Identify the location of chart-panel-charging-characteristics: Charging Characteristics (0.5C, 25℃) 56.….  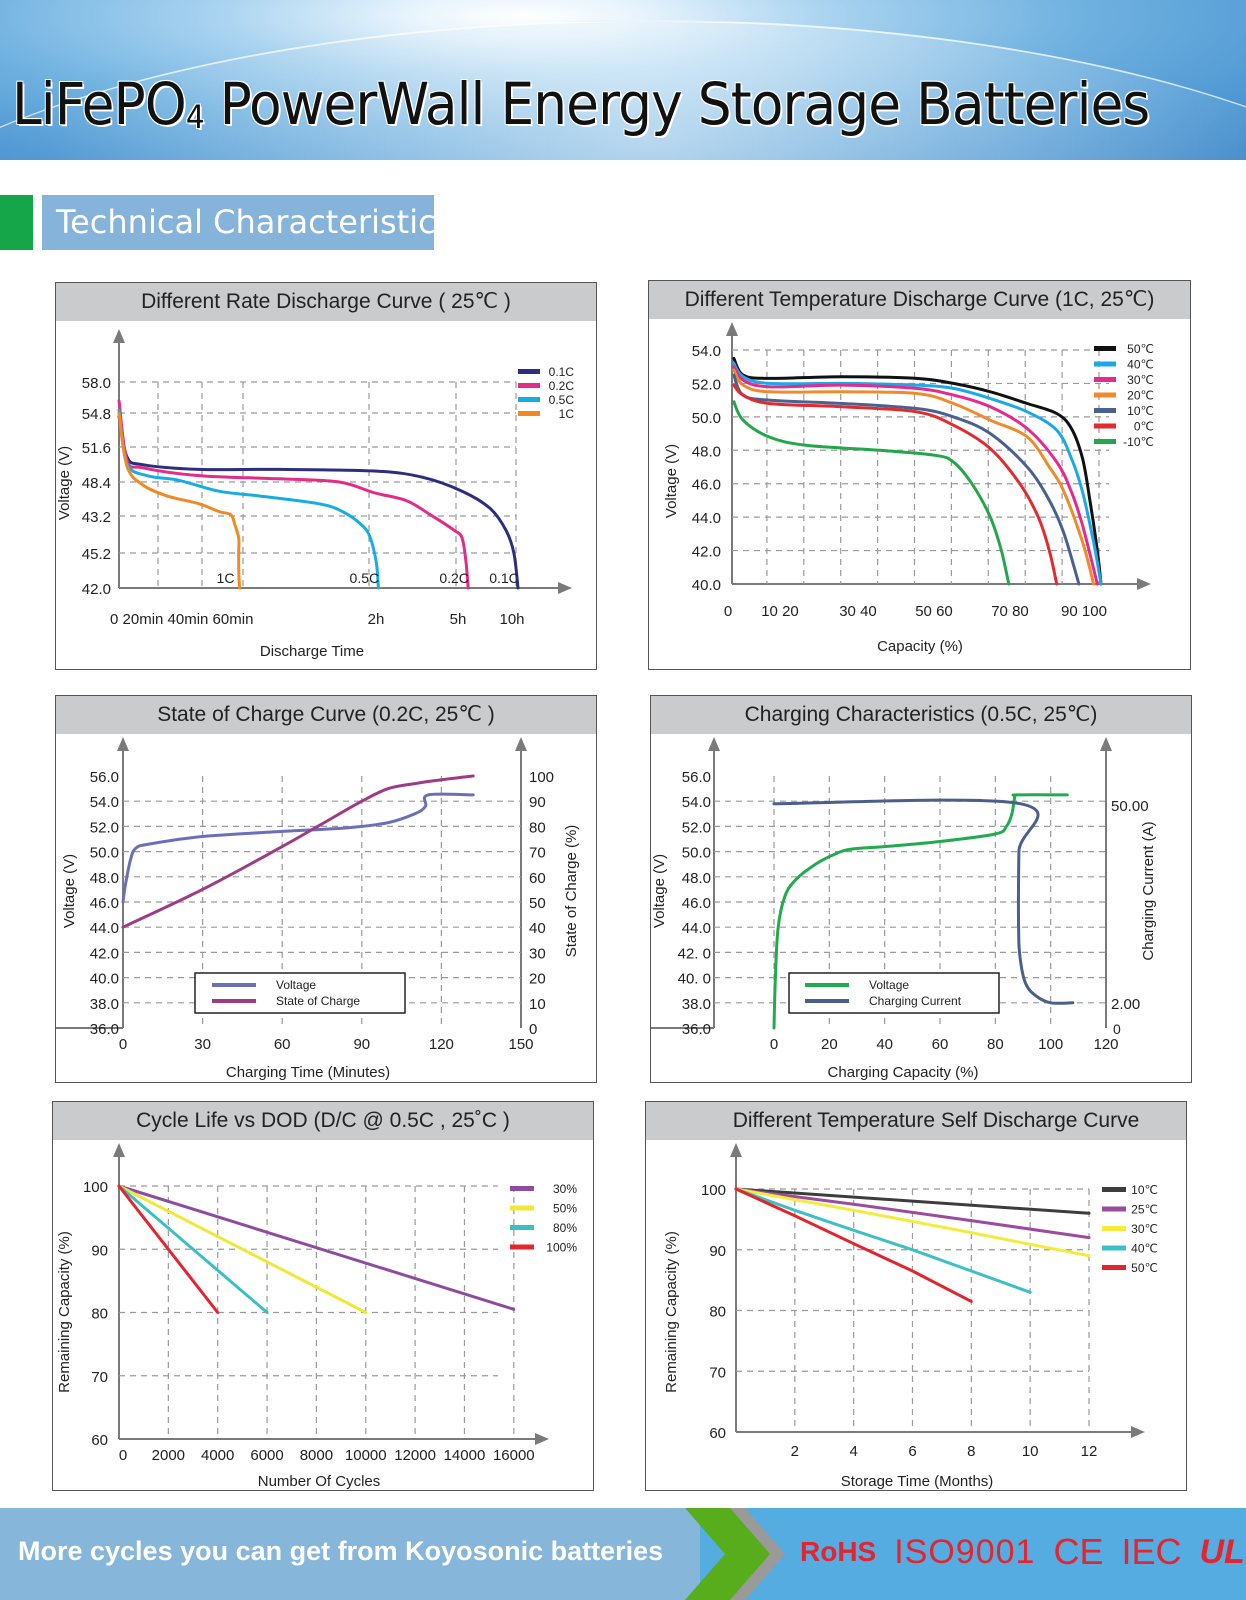
(921, 889).